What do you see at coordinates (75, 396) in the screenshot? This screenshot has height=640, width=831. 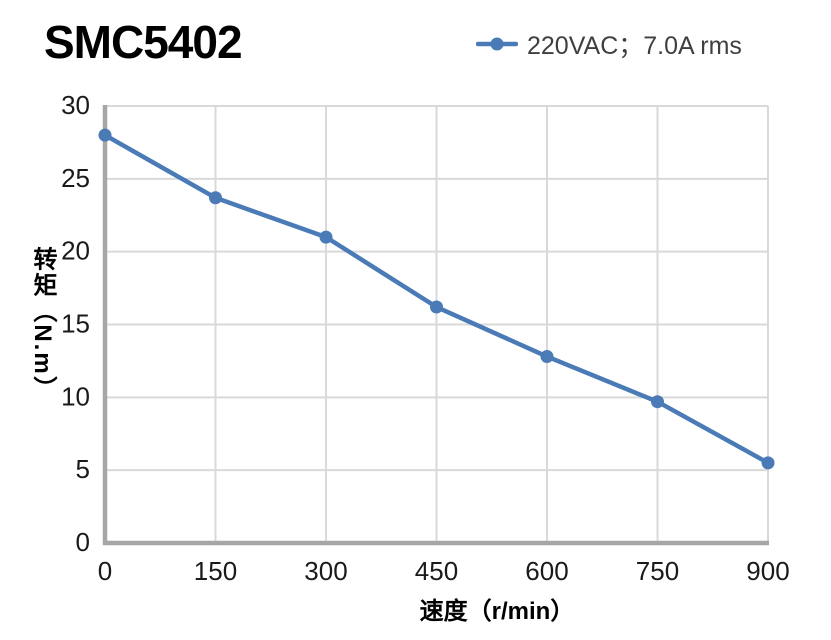 I see `y-tick-label: 10` at bounding box center [75, 396].